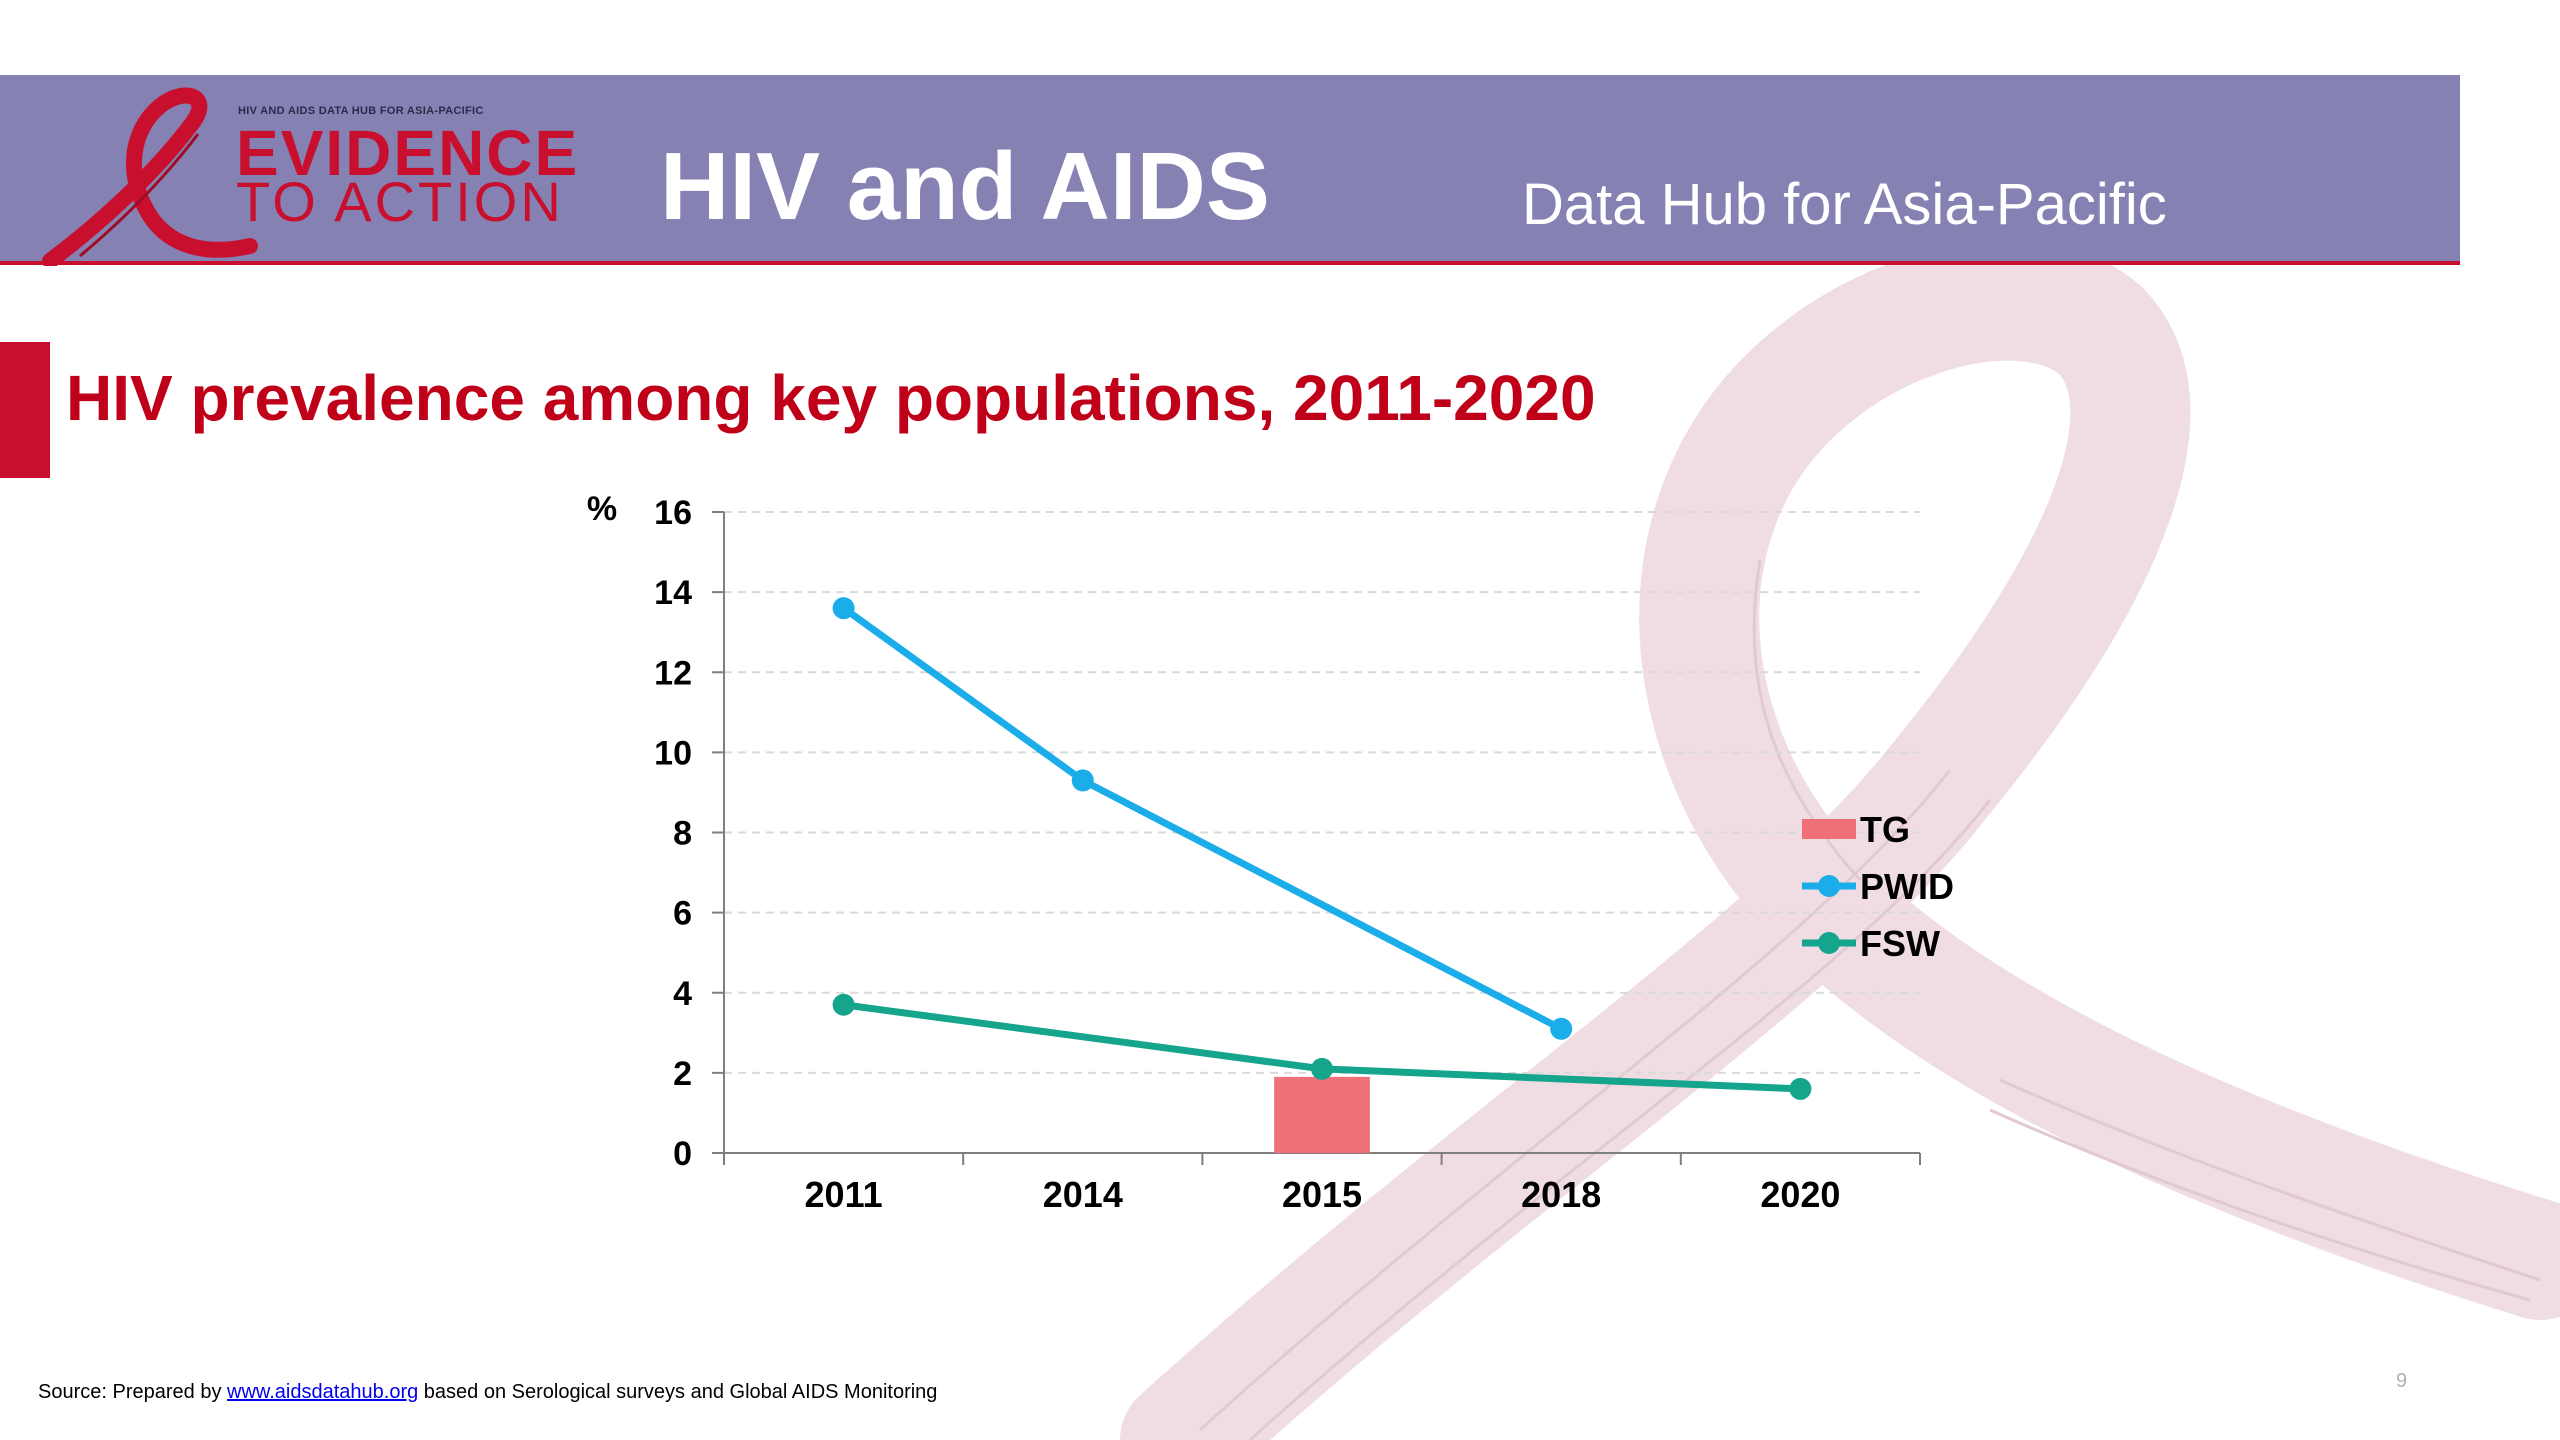  Describe the element at coordinates (400, 201) in the screenshot. I see `logo-to-action: TO ACTION` at that location.